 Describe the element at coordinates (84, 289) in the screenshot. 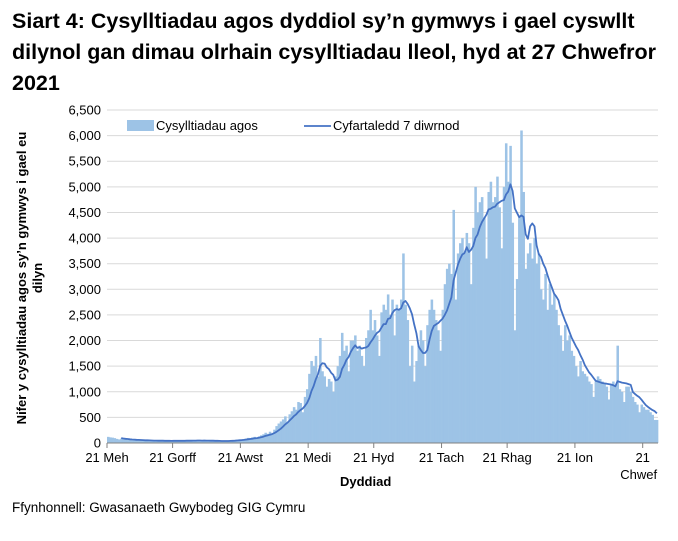

I see `y-tick-label: 3,000` at that location.